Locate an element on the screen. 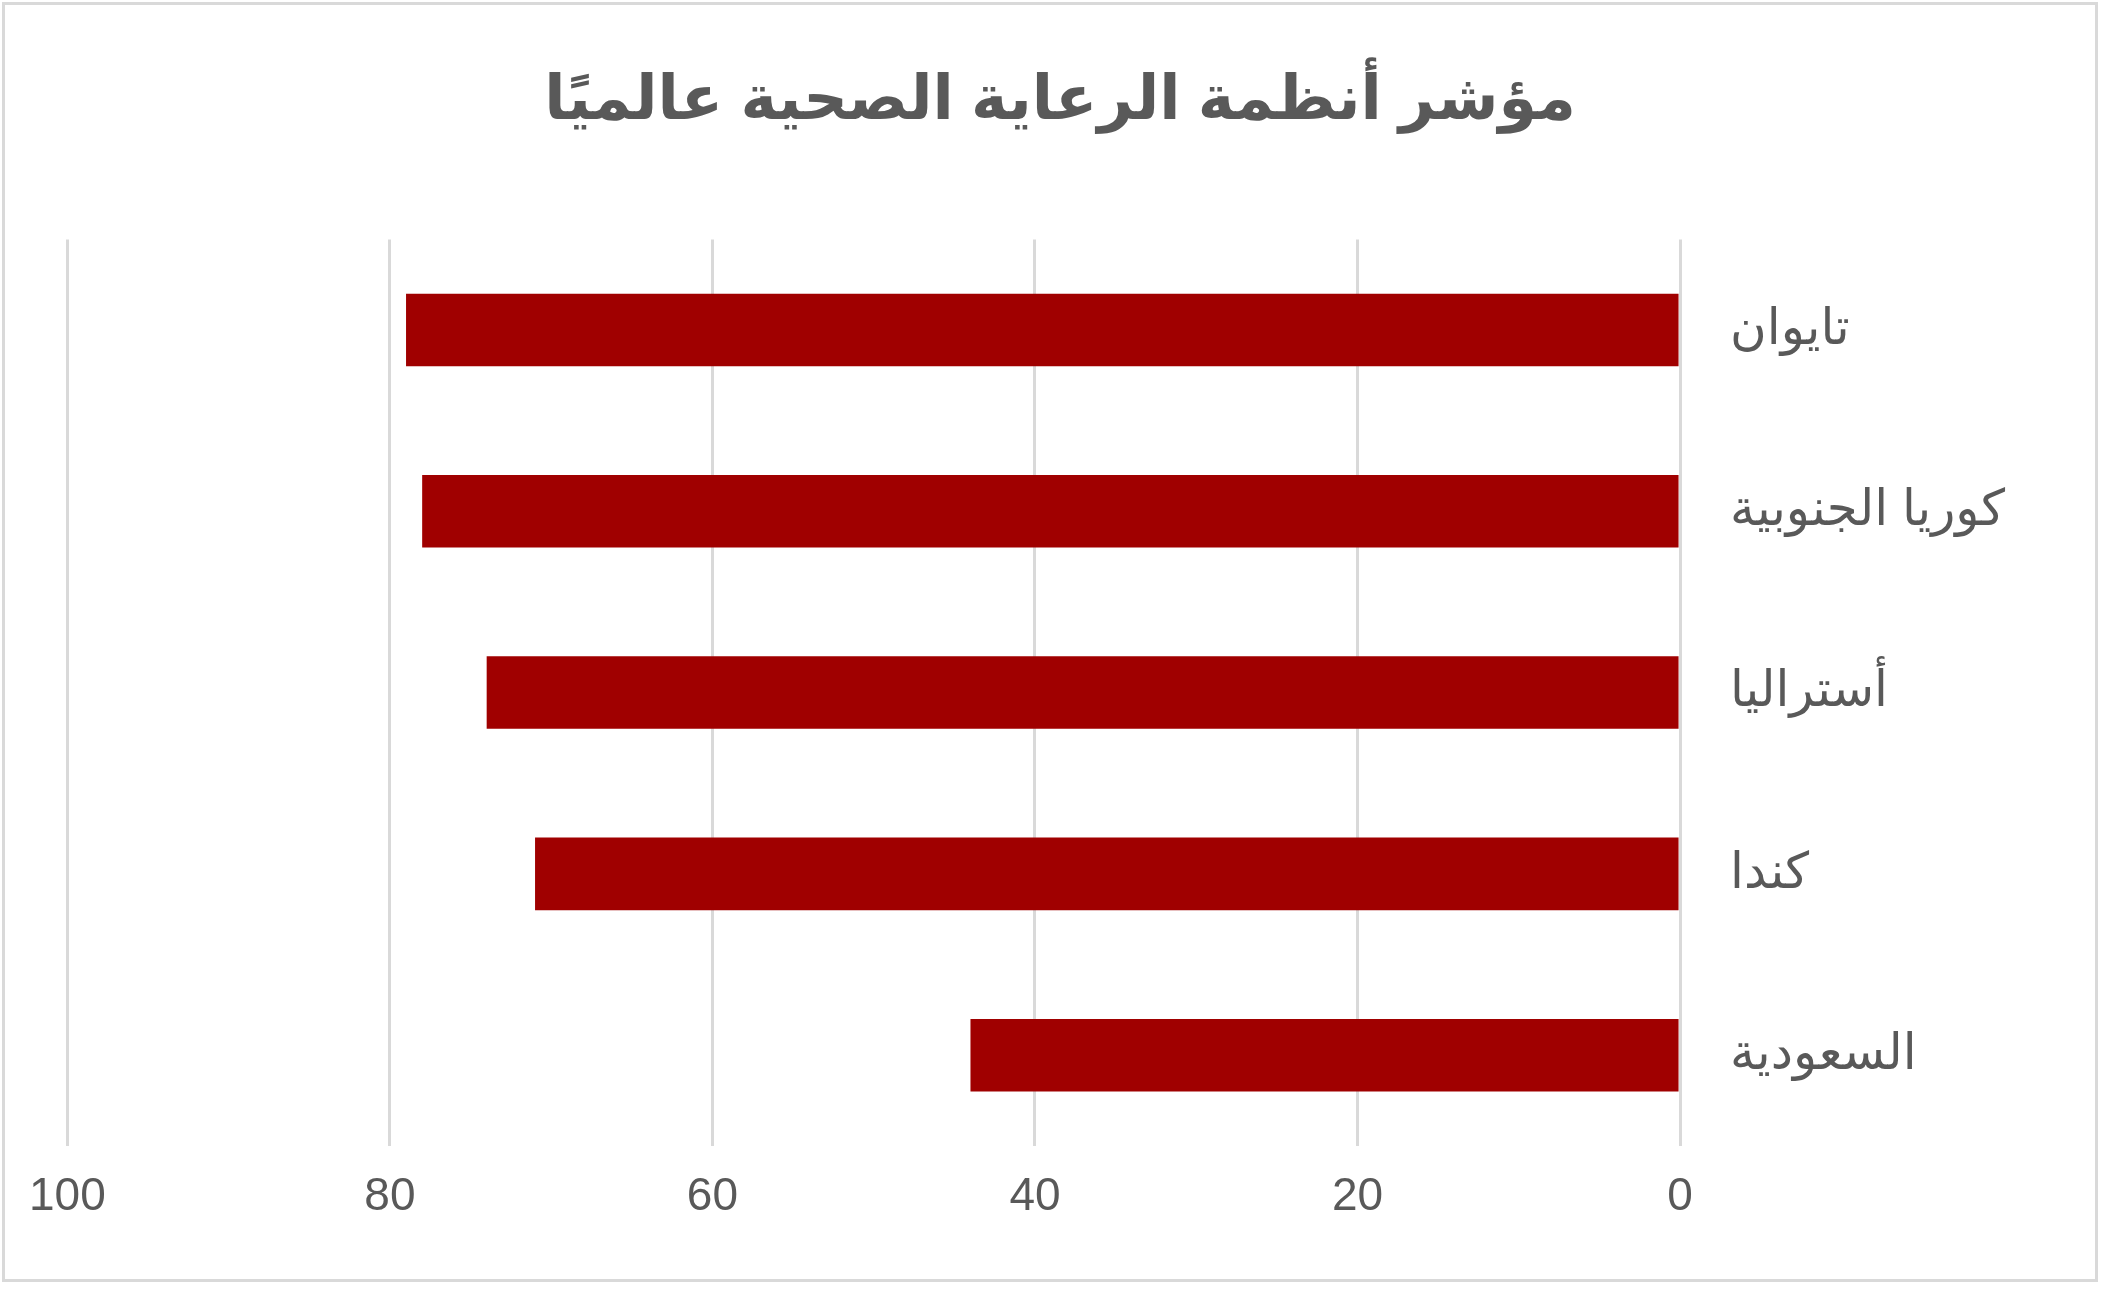 The height and width of the screenshot is (1290, 2106). x-tick-label: 0 is located at coordinates (1680, 1194).